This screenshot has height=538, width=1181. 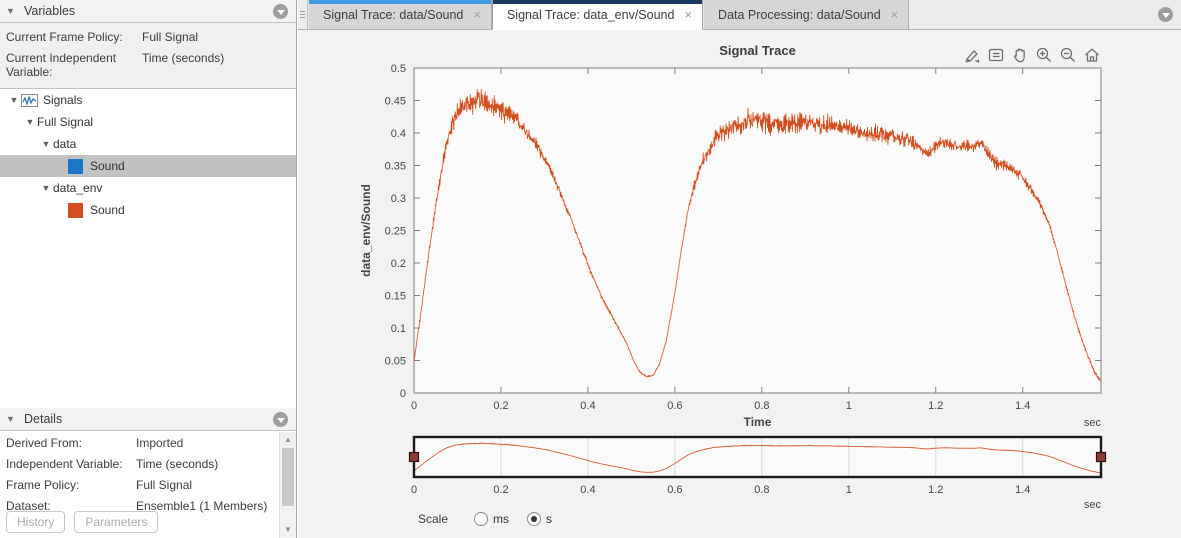 What do you see at coordinates (1067, 54) in the screenshot?
I see `zoom-out-icon` at bounding box center [1067, 54].